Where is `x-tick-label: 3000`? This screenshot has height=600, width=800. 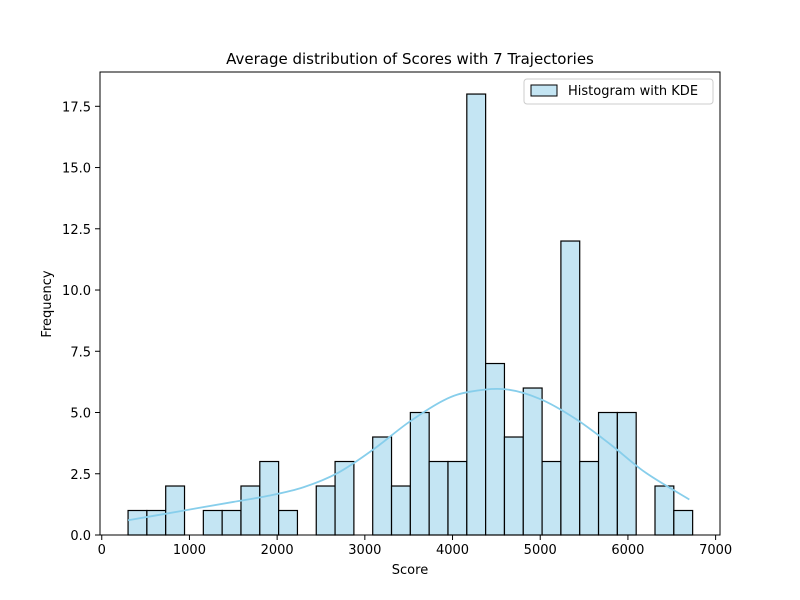
x-tick-label: 3000 is located at coordinates (364, 550).